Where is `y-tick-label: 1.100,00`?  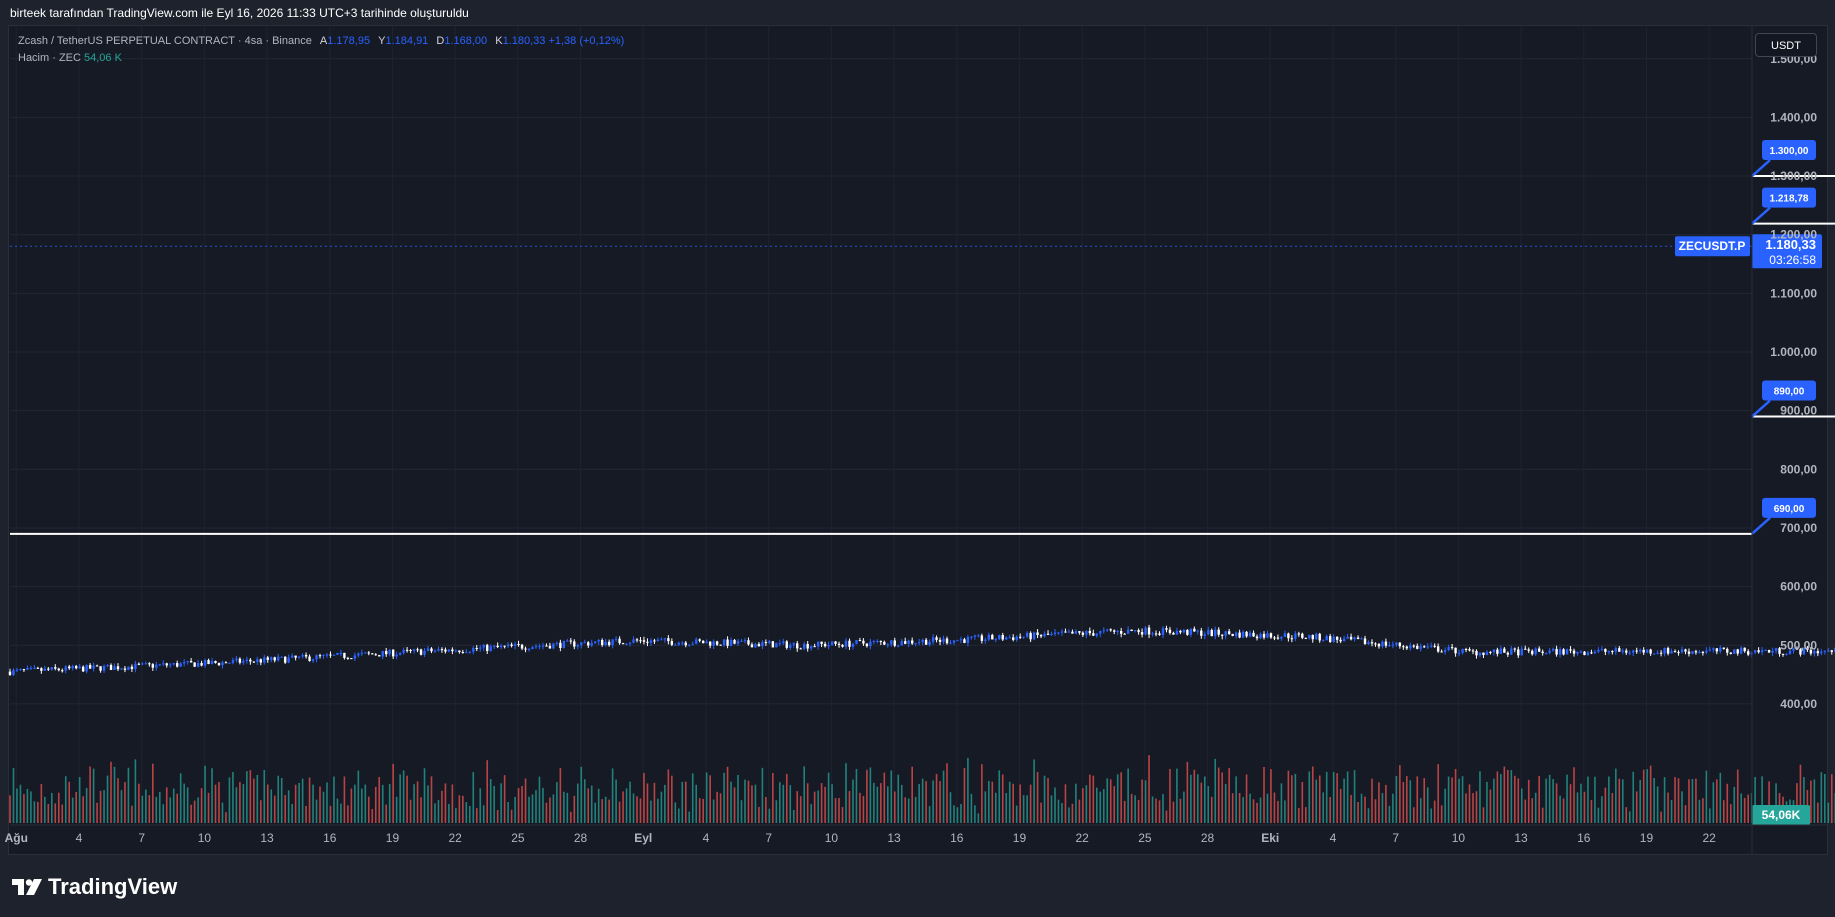 y-tick-label: 1.100,00 is located at coordinates (1793, 293).